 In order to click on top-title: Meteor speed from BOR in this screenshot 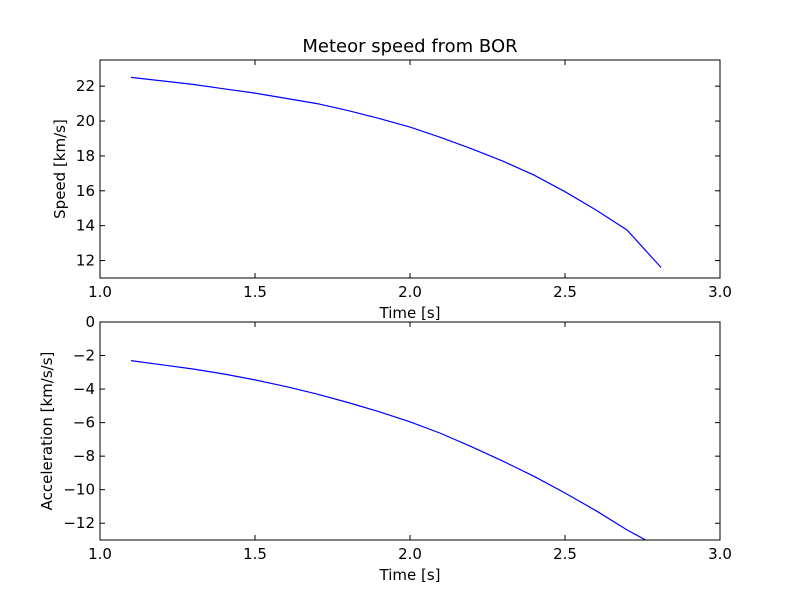, I will do `click(409, 46)`.